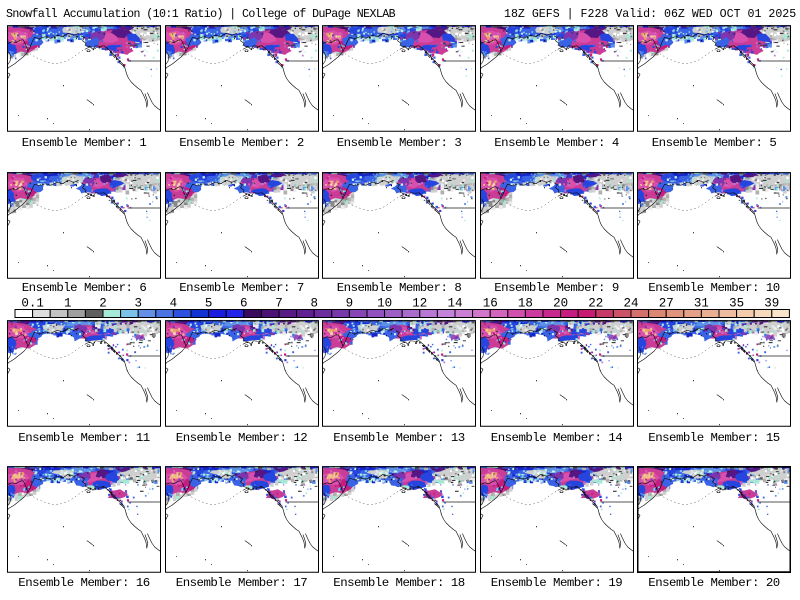 The image size is (800, 600). Describe the element at coordinates (103, 304) in the screenshot. I see `svg-text: 2` at that location.